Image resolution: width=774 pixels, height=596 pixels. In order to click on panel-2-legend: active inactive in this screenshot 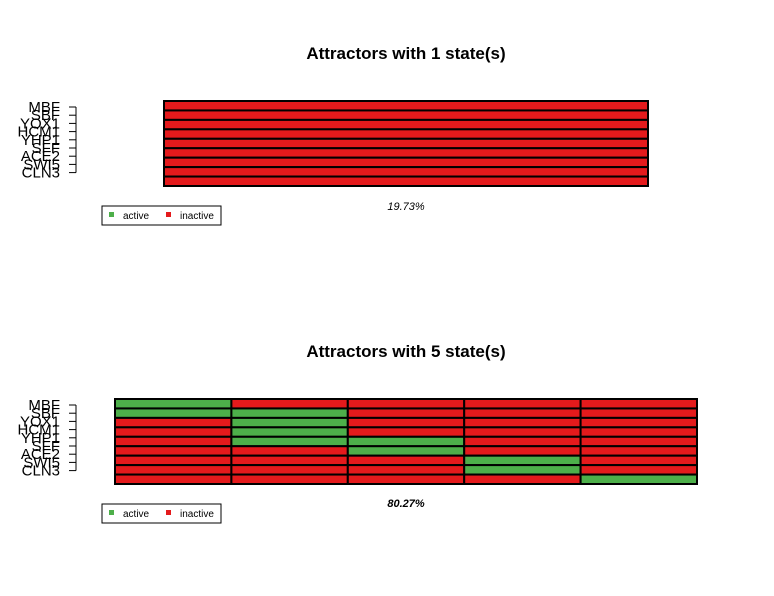, I will do `click(161, 513)`.